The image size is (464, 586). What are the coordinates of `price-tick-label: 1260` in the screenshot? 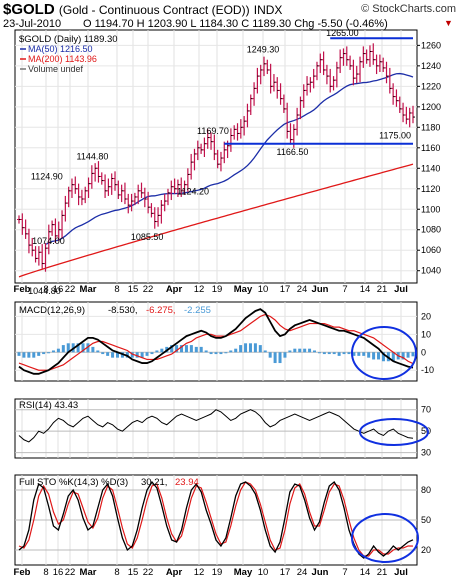 It's located at (431, 45).